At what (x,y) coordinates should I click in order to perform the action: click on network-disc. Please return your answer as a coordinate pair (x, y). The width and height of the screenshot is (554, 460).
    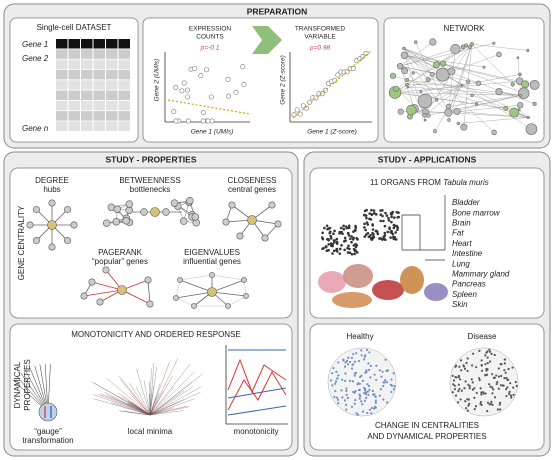
    Looking at the image, I should click on (362, 382).